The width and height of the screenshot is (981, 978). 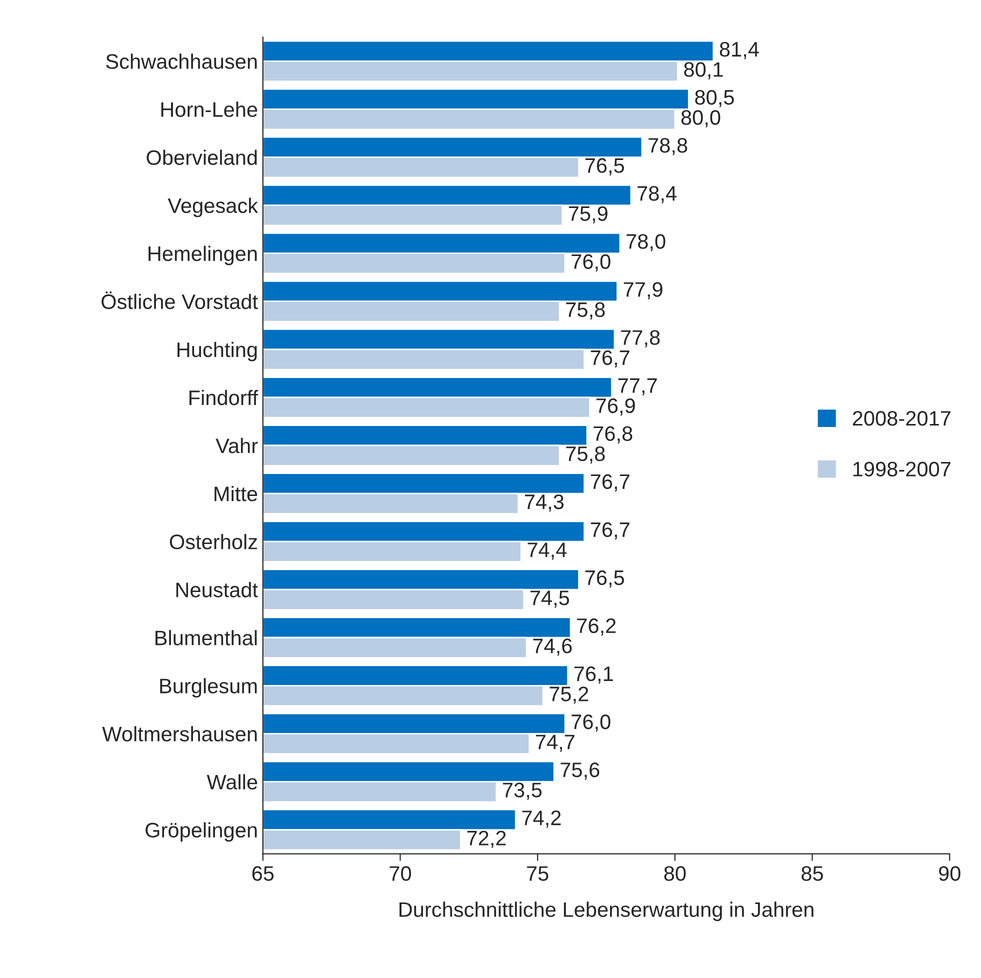 What do you see at coordinates (588, 215) in the screenshot?
I see `data-label: 75,9` at bounding box center [588, 215].